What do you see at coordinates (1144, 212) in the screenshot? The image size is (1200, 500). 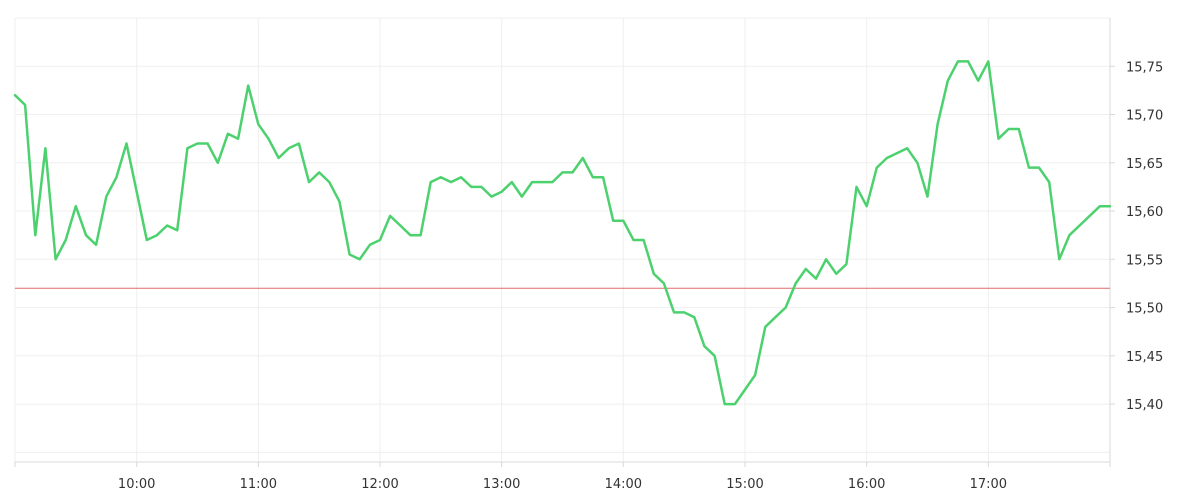 I see `y-tick-label: 15,60` at bounding box center [1144, 212].